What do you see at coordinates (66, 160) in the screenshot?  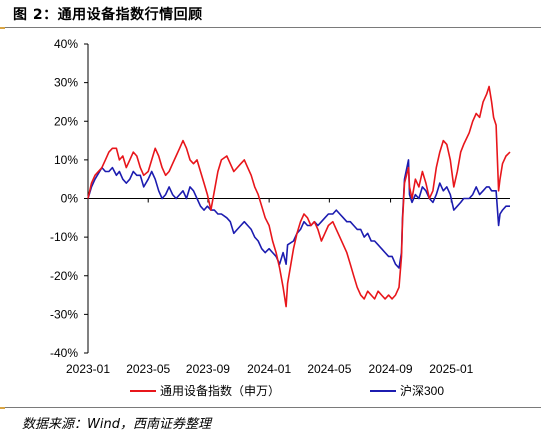 I see `y-tick-label: 10%` at bounding box center [66, 160].